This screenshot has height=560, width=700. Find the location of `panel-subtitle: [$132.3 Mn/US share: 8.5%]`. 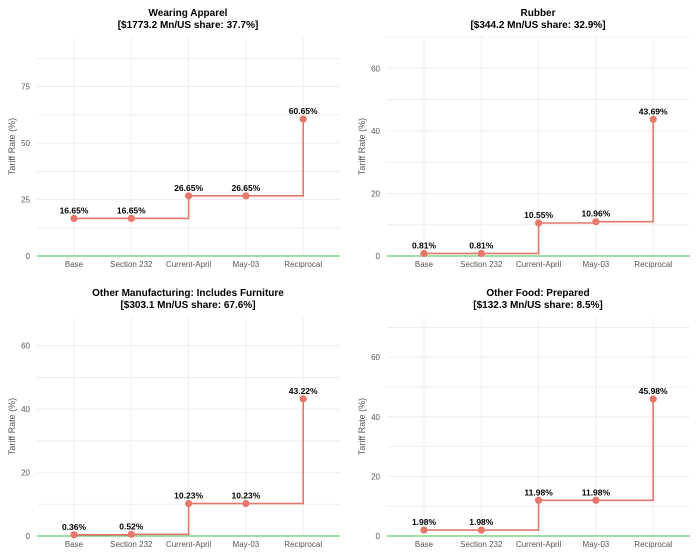

panel-subtitle: [$132.3 Mn/US share: 8.5%] is located at coordinates (538, 305).